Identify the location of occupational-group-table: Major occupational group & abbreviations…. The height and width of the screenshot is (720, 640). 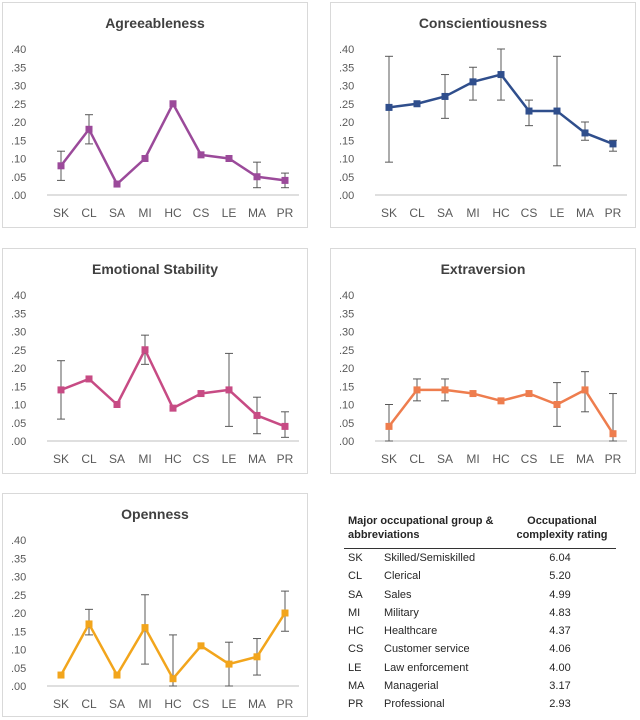
(480, 612).